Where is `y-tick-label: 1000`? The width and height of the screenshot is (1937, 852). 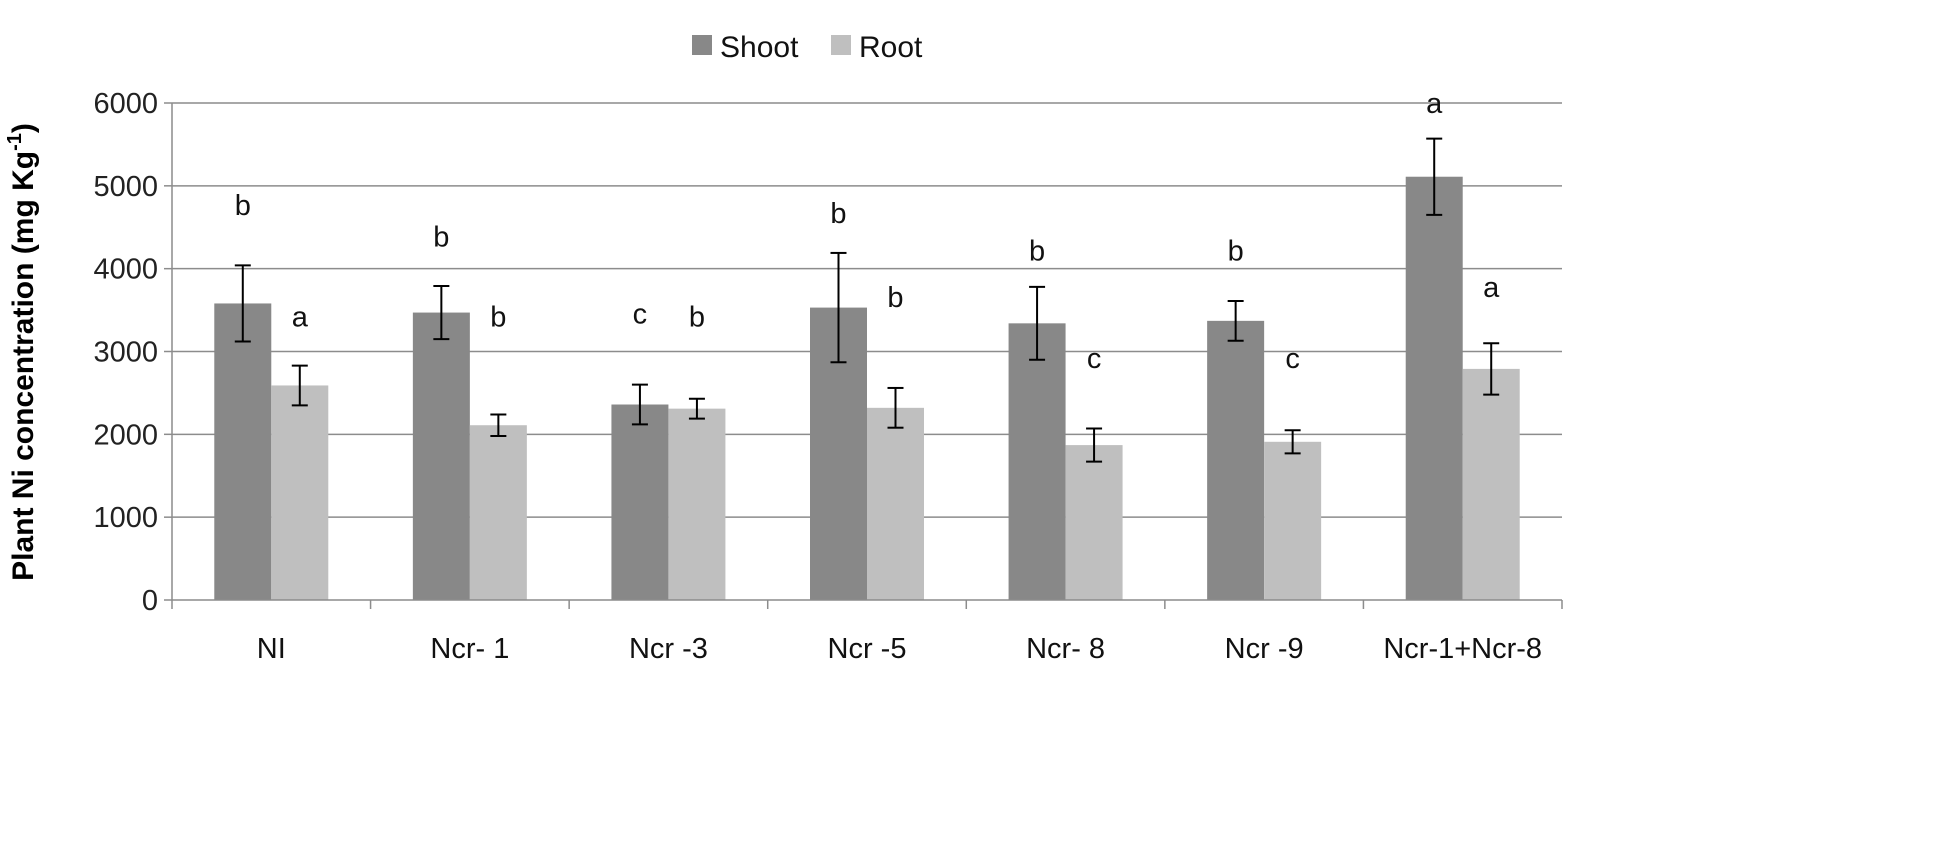
y-tick-label: 1000 is located at coordinates (125, 518).